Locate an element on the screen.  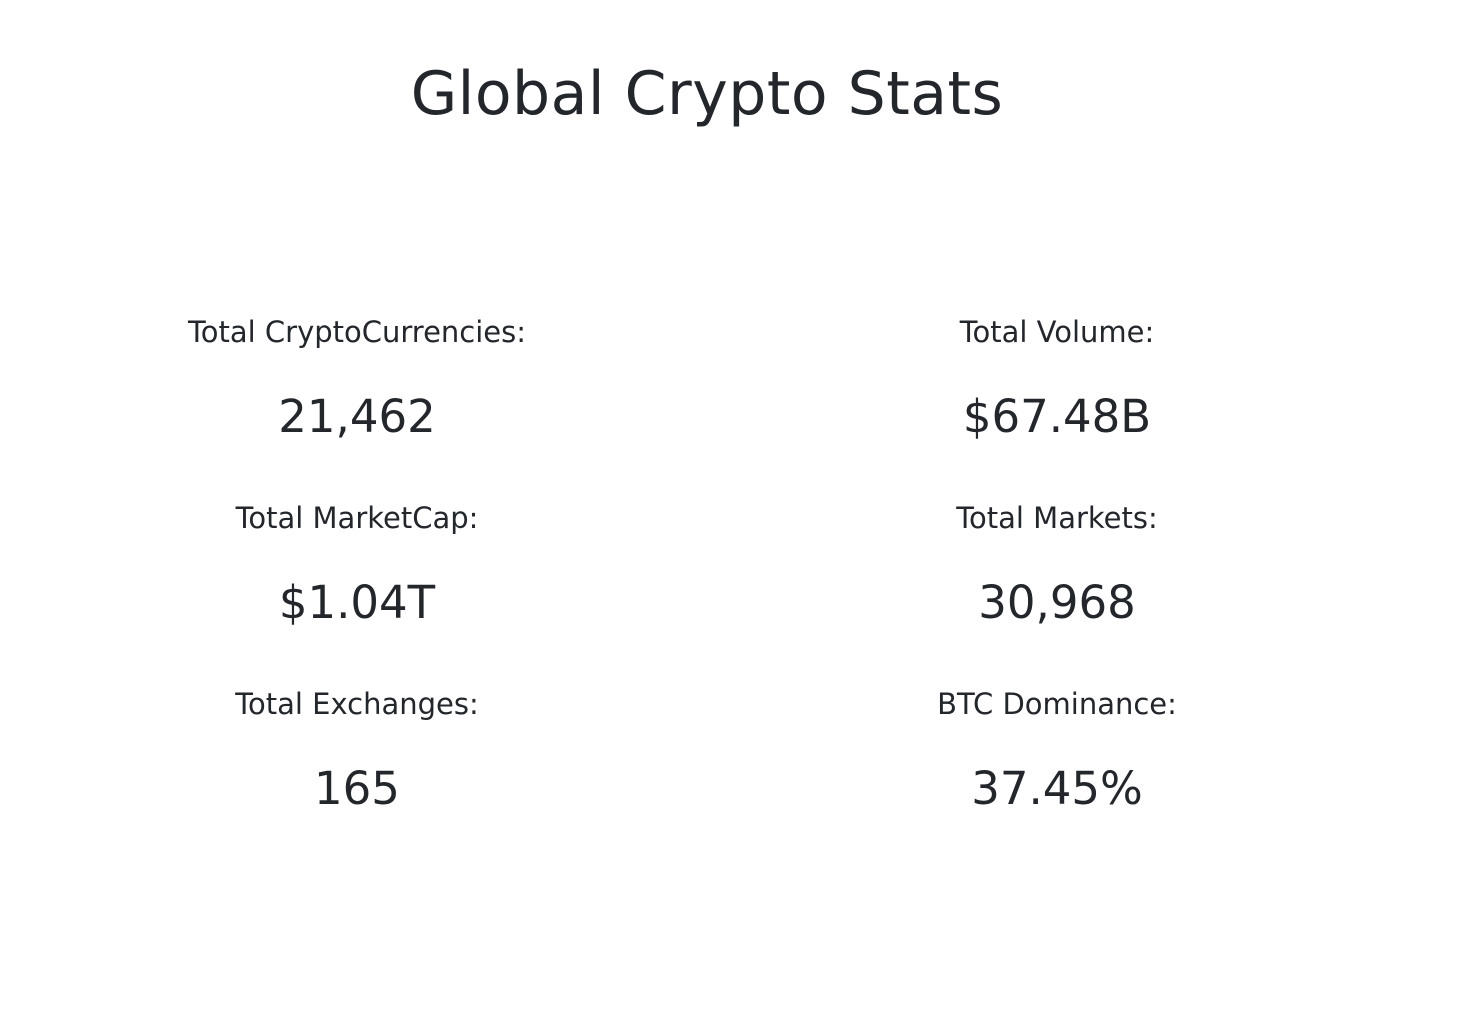
stat-value: $1.04T is located at coordinates (357, 602).